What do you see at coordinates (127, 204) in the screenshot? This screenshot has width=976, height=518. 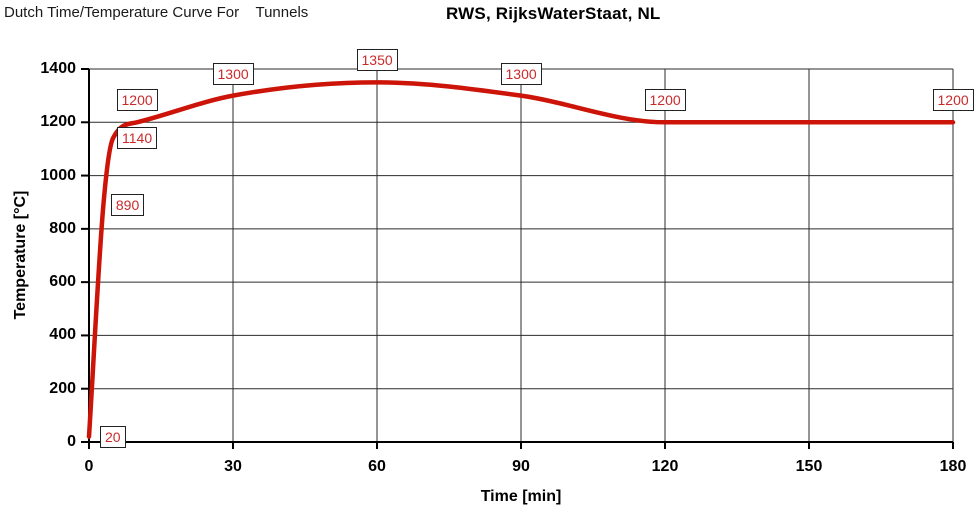 I see `data-point-label: 890` at bounding box center [127, 204].